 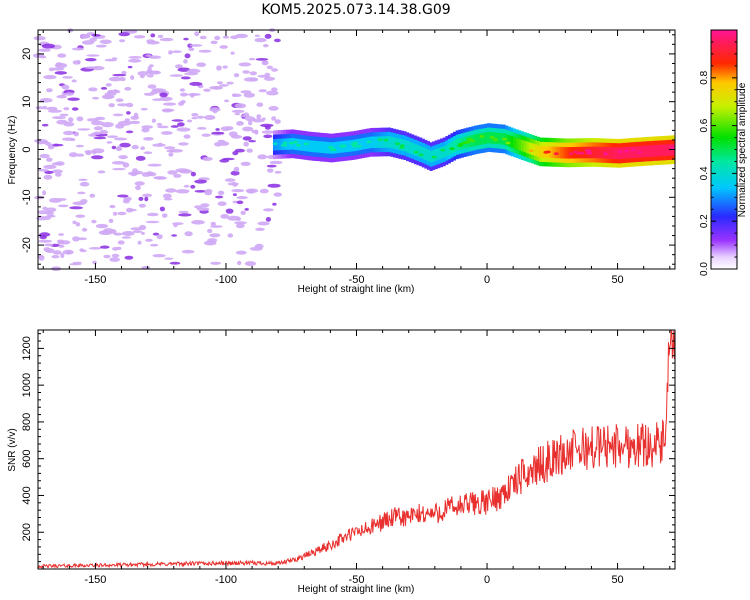 What do you see at coordinates (356, 289) in the screenshot?
I see `spectrogram-xlabel: Height of straight line (km)` at bounding box center [356, 289].